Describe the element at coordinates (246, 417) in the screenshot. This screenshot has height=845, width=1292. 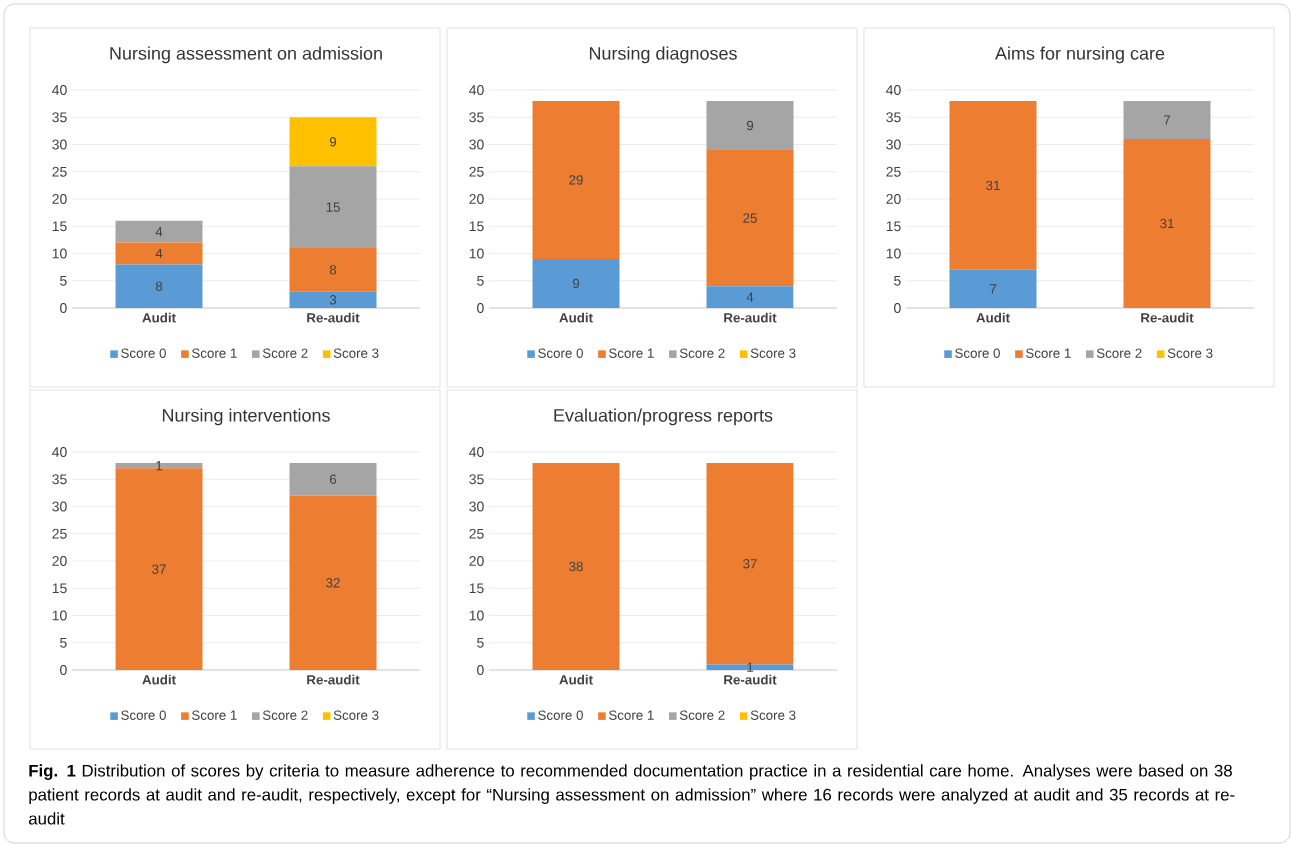
I see `chart-title: Nursing interventions` at that location.